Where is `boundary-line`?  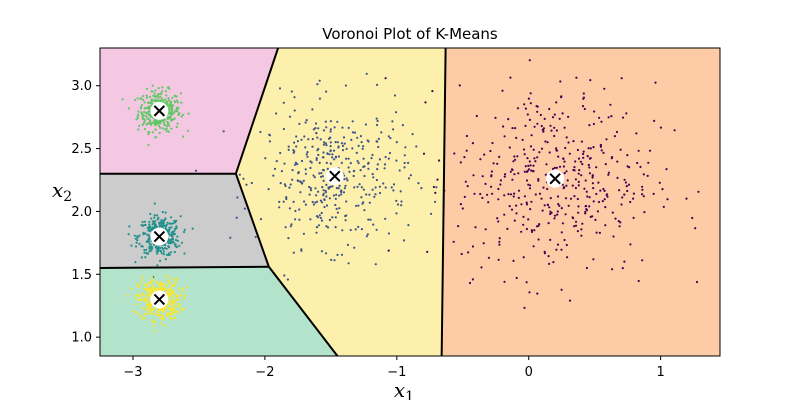
boundary-line is located at coordinates (257, 111).